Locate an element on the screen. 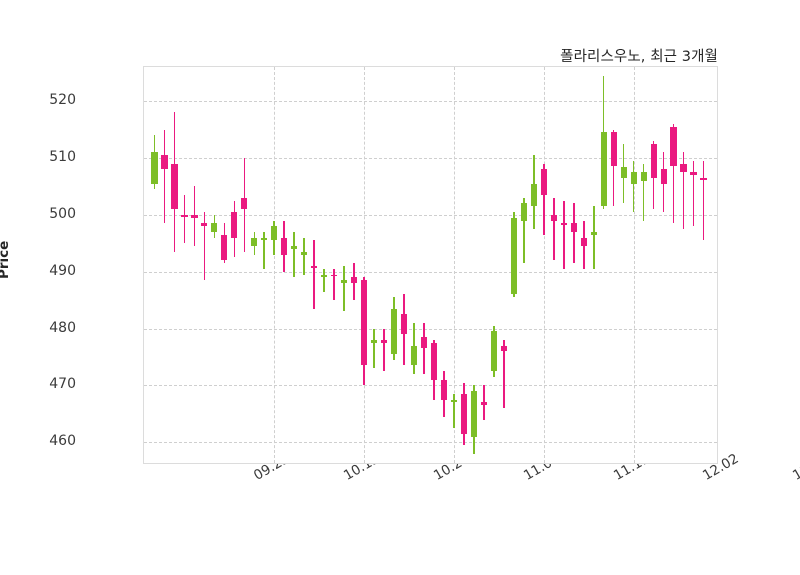 The image size is (800, 575). y-tick-label: 490 is located at coordinates (62, 270).